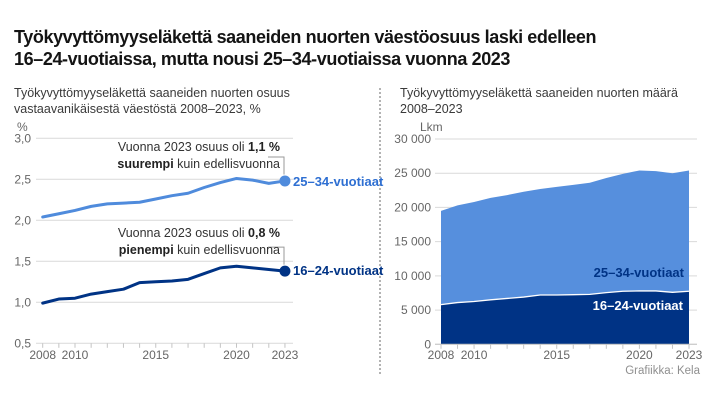 Image resolution: width=720 pixels, height=405 pixels. What do you see at coordinates (22, 220) in the screenshot?
I see `y-tick-label: 2,0` at bounding box center [22, 220].